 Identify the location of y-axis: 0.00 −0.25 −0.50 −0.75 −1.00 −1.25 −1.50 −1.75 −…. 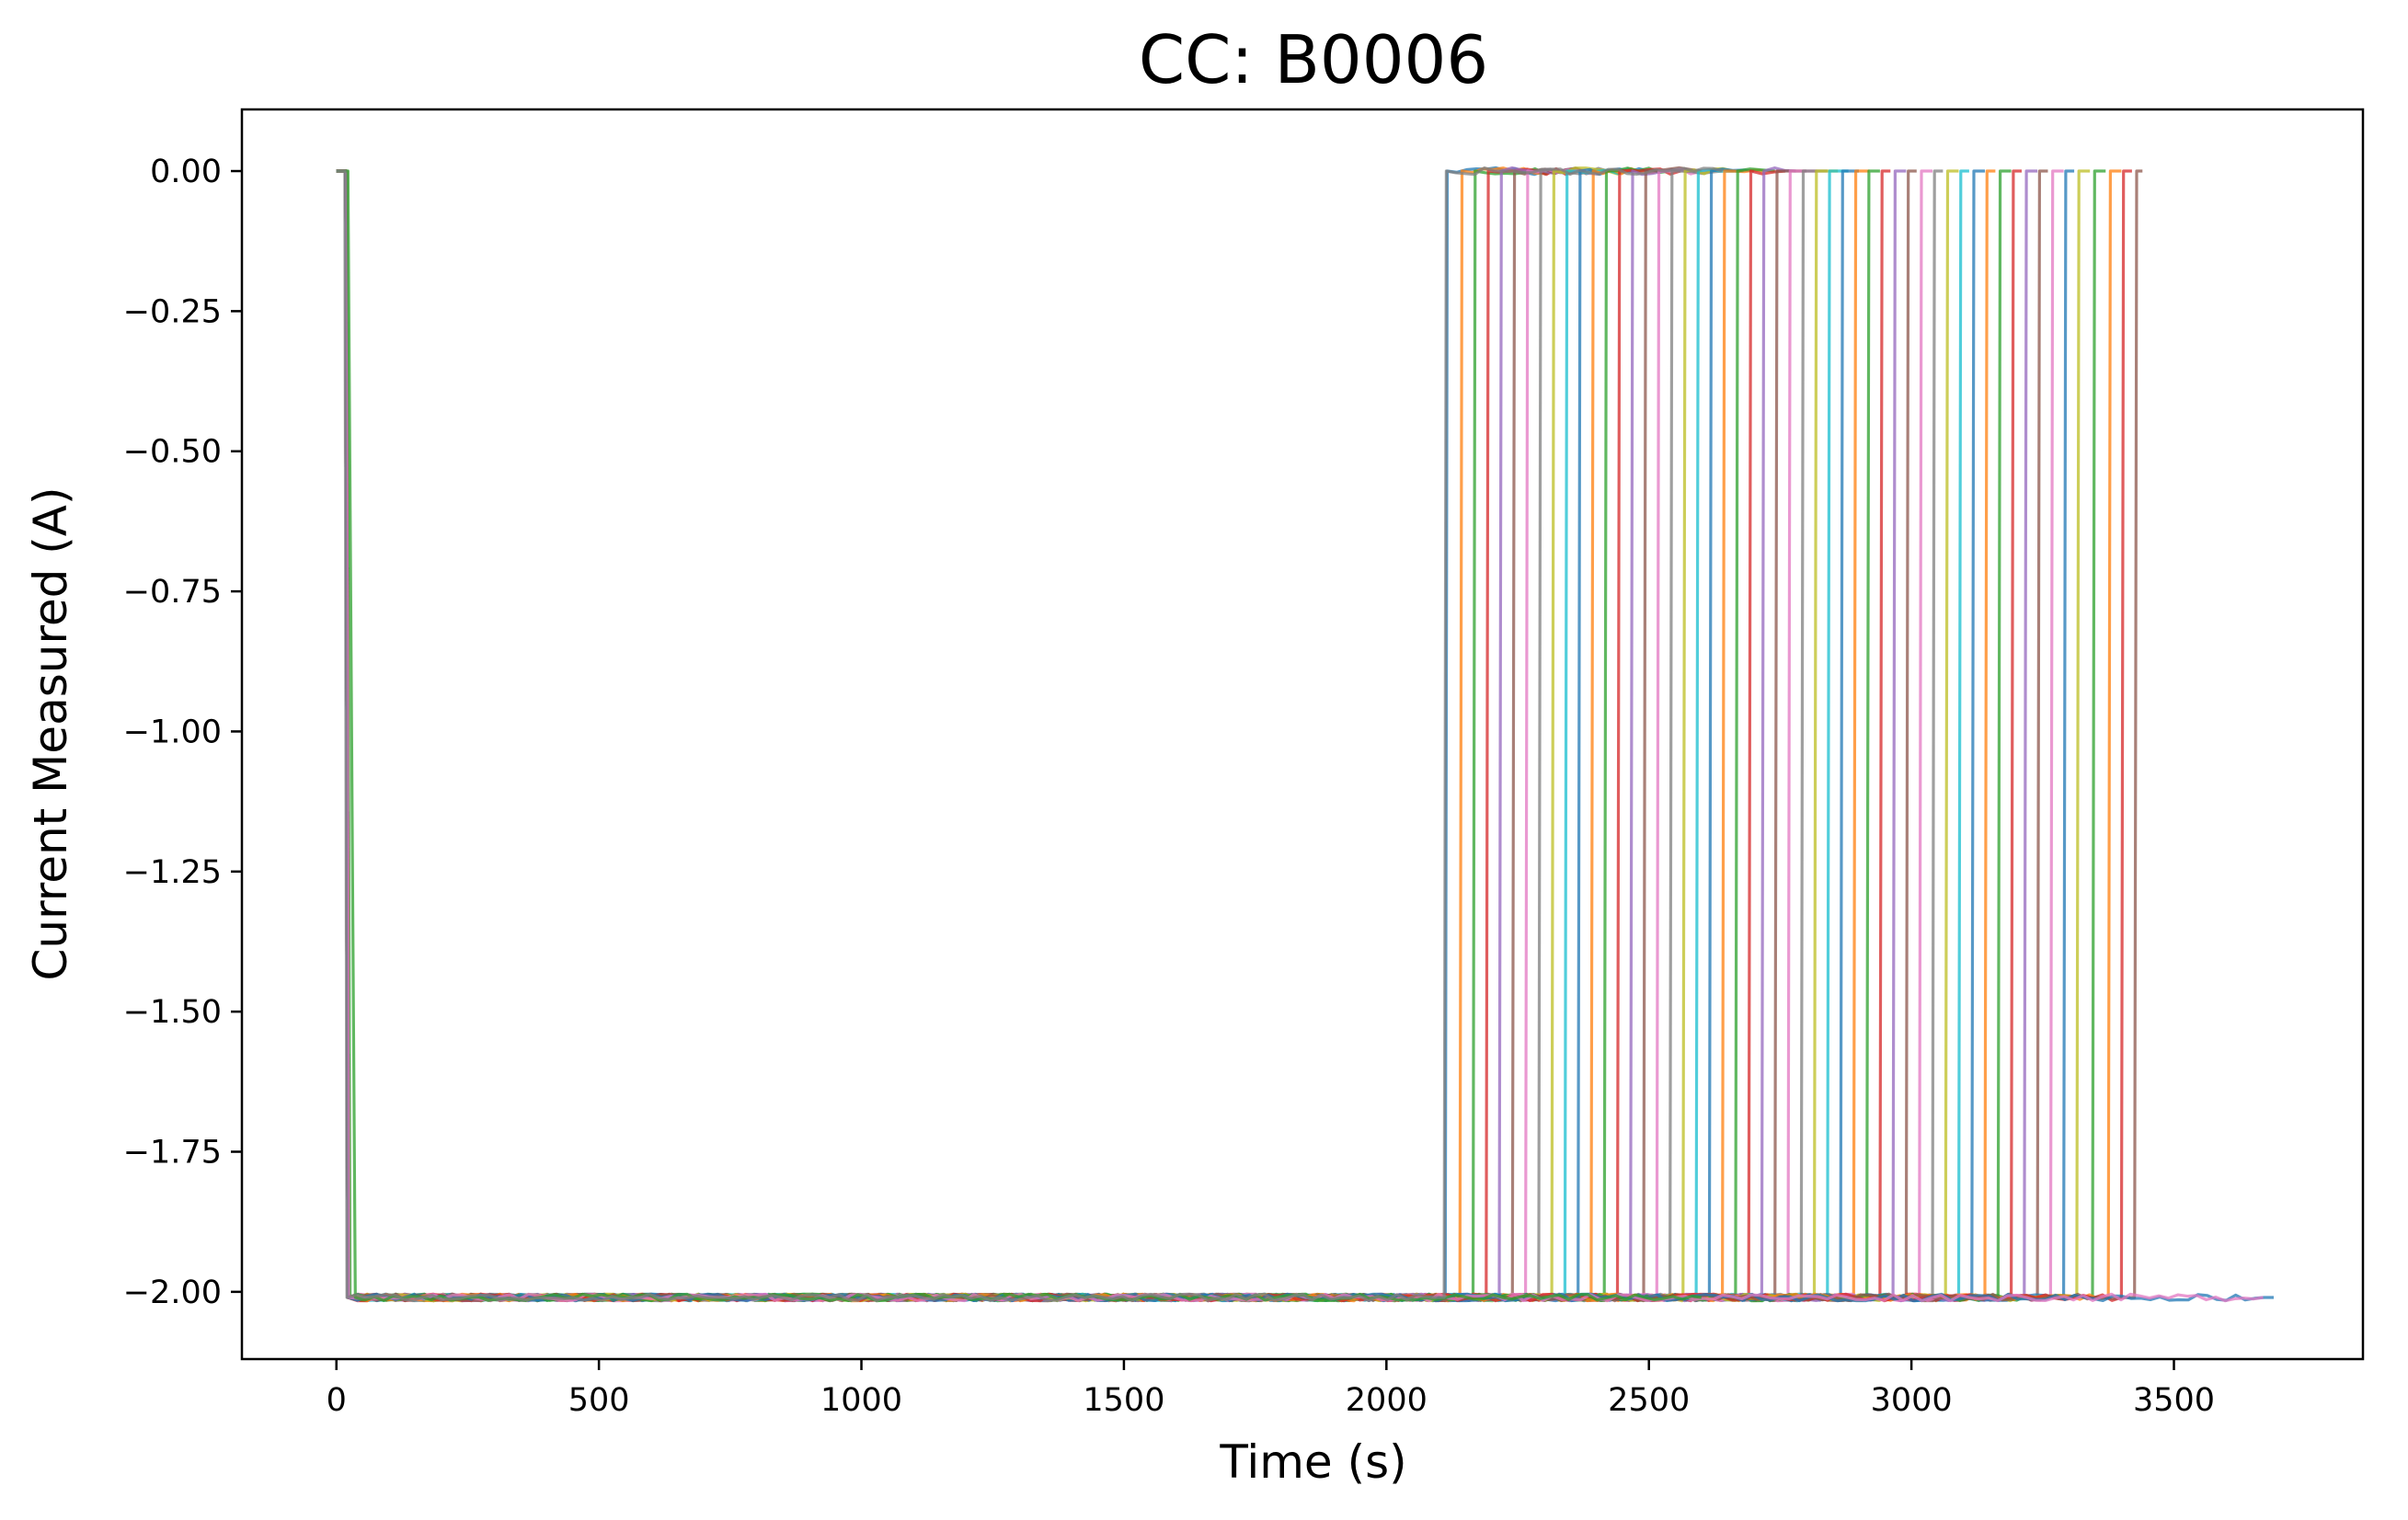
(182, 732).